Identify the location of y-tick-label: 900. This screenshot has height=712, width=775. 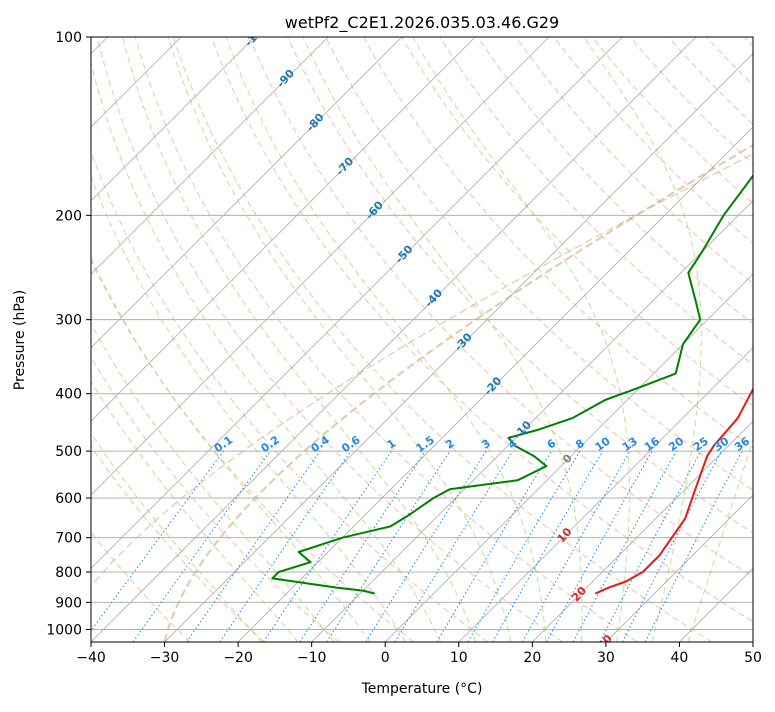
(68, 603).